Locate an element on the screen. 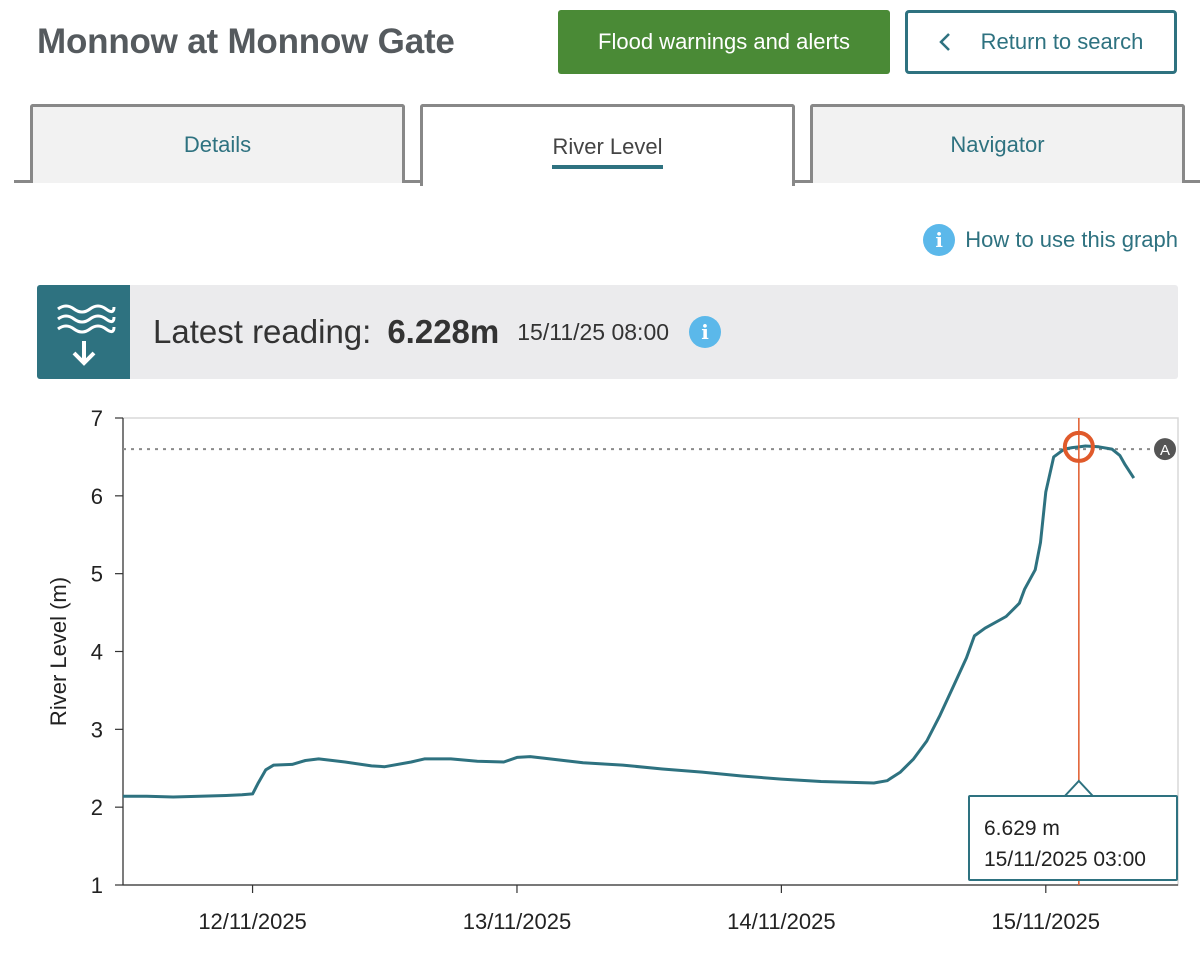 This screenshot has height=967, width=1200. latest-reading-panel: Latest reading: 6.228m 15/11/25 08:00 i is located at coordinates (607, 332).